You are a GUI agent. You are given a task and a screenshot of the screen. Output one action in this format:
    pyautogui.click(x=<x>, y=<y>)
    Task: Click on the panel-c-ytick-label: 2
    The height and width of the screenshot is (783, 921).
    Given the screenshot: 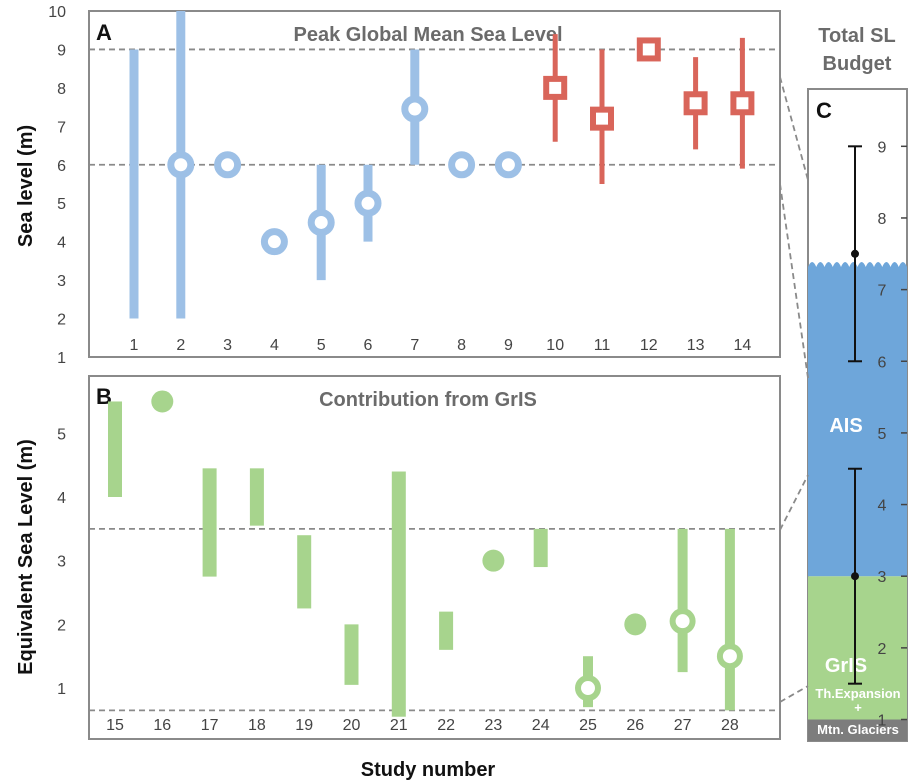 What is the action you would take?
    pyautogui.click(x=882, y=649)
    